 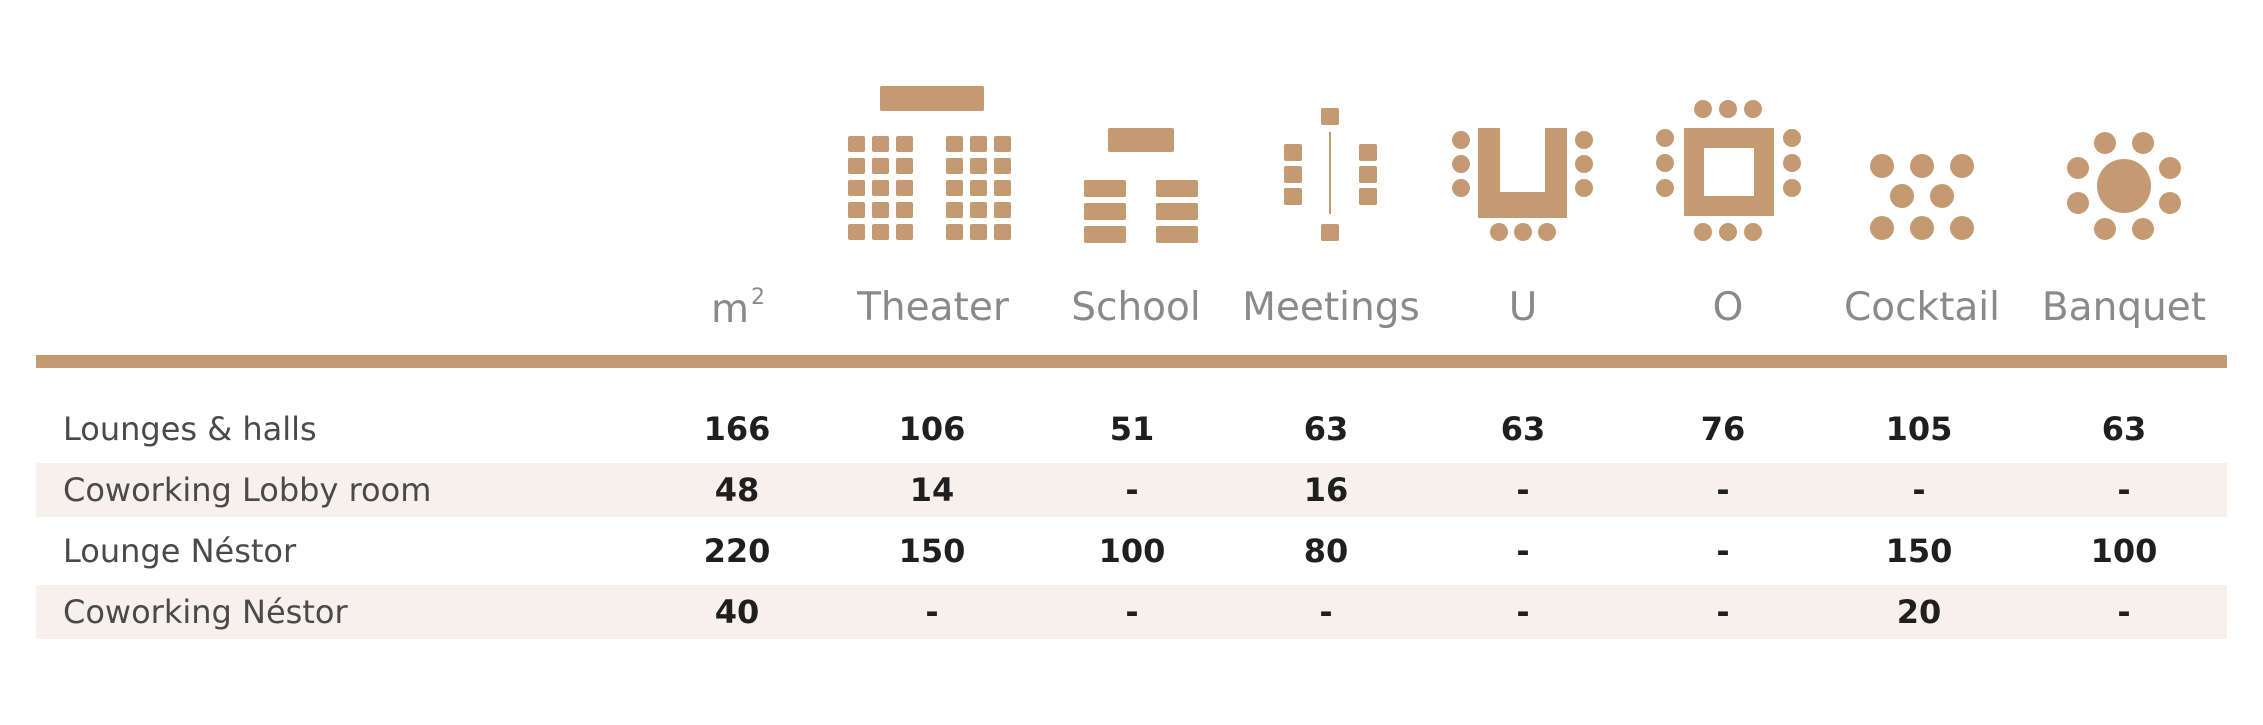 What do you see at coordinates (1919, 490) in the screenshot?
I see `cell-cocktail: -` at bounding box center [1919, 490].